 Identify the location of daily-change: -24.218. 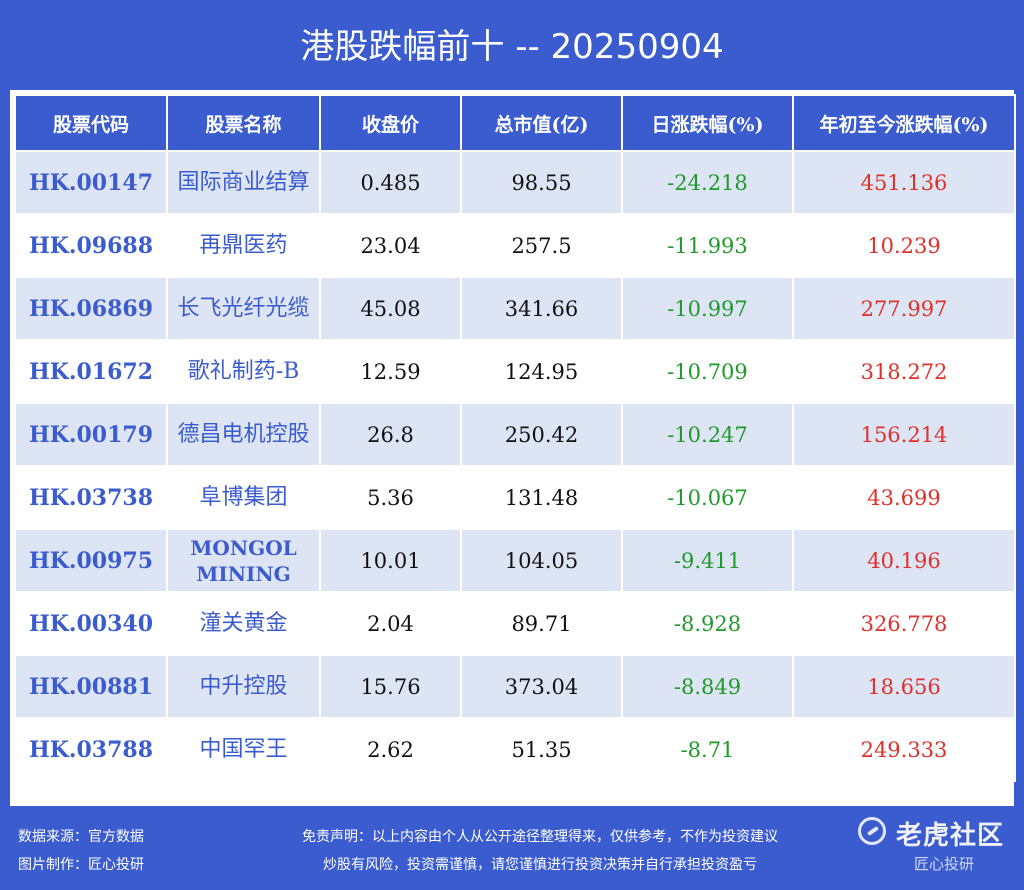
(707, 182).